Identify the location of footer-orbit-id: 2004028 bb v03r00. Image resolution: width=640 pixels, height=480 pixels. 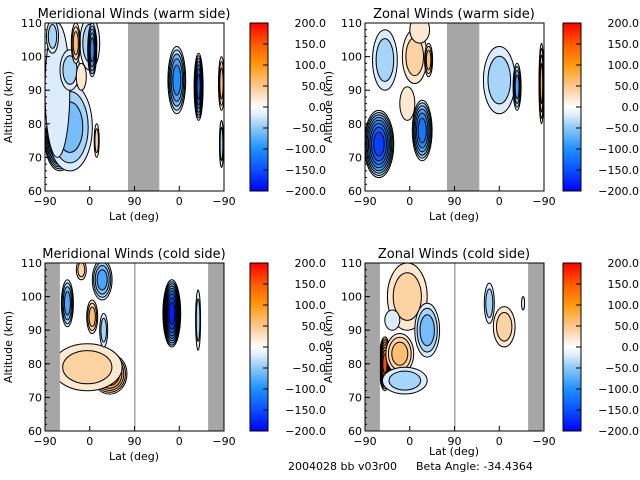
(342, 466).